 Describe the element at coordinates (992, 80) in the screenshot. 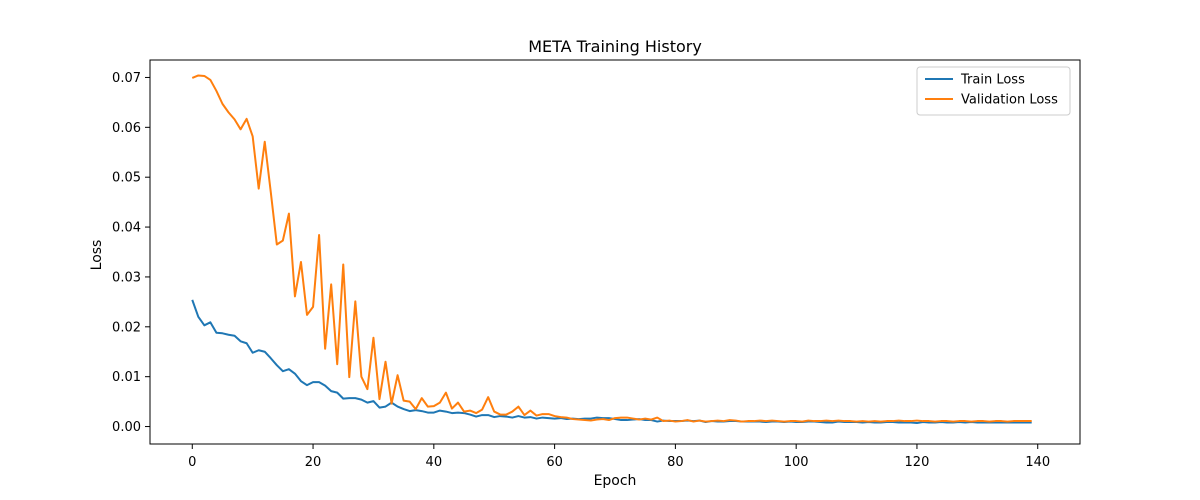

I see `legend-label-train-loss: Train Loss` at that location.